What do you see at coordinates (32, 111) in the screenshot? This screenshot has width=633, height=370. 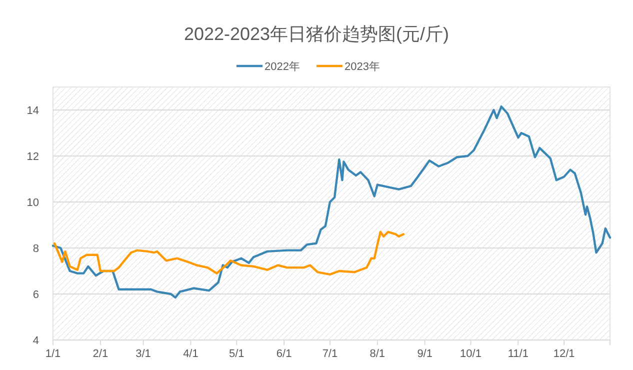 I see `y-tick-label: 14` at bounding box center [32, 111].